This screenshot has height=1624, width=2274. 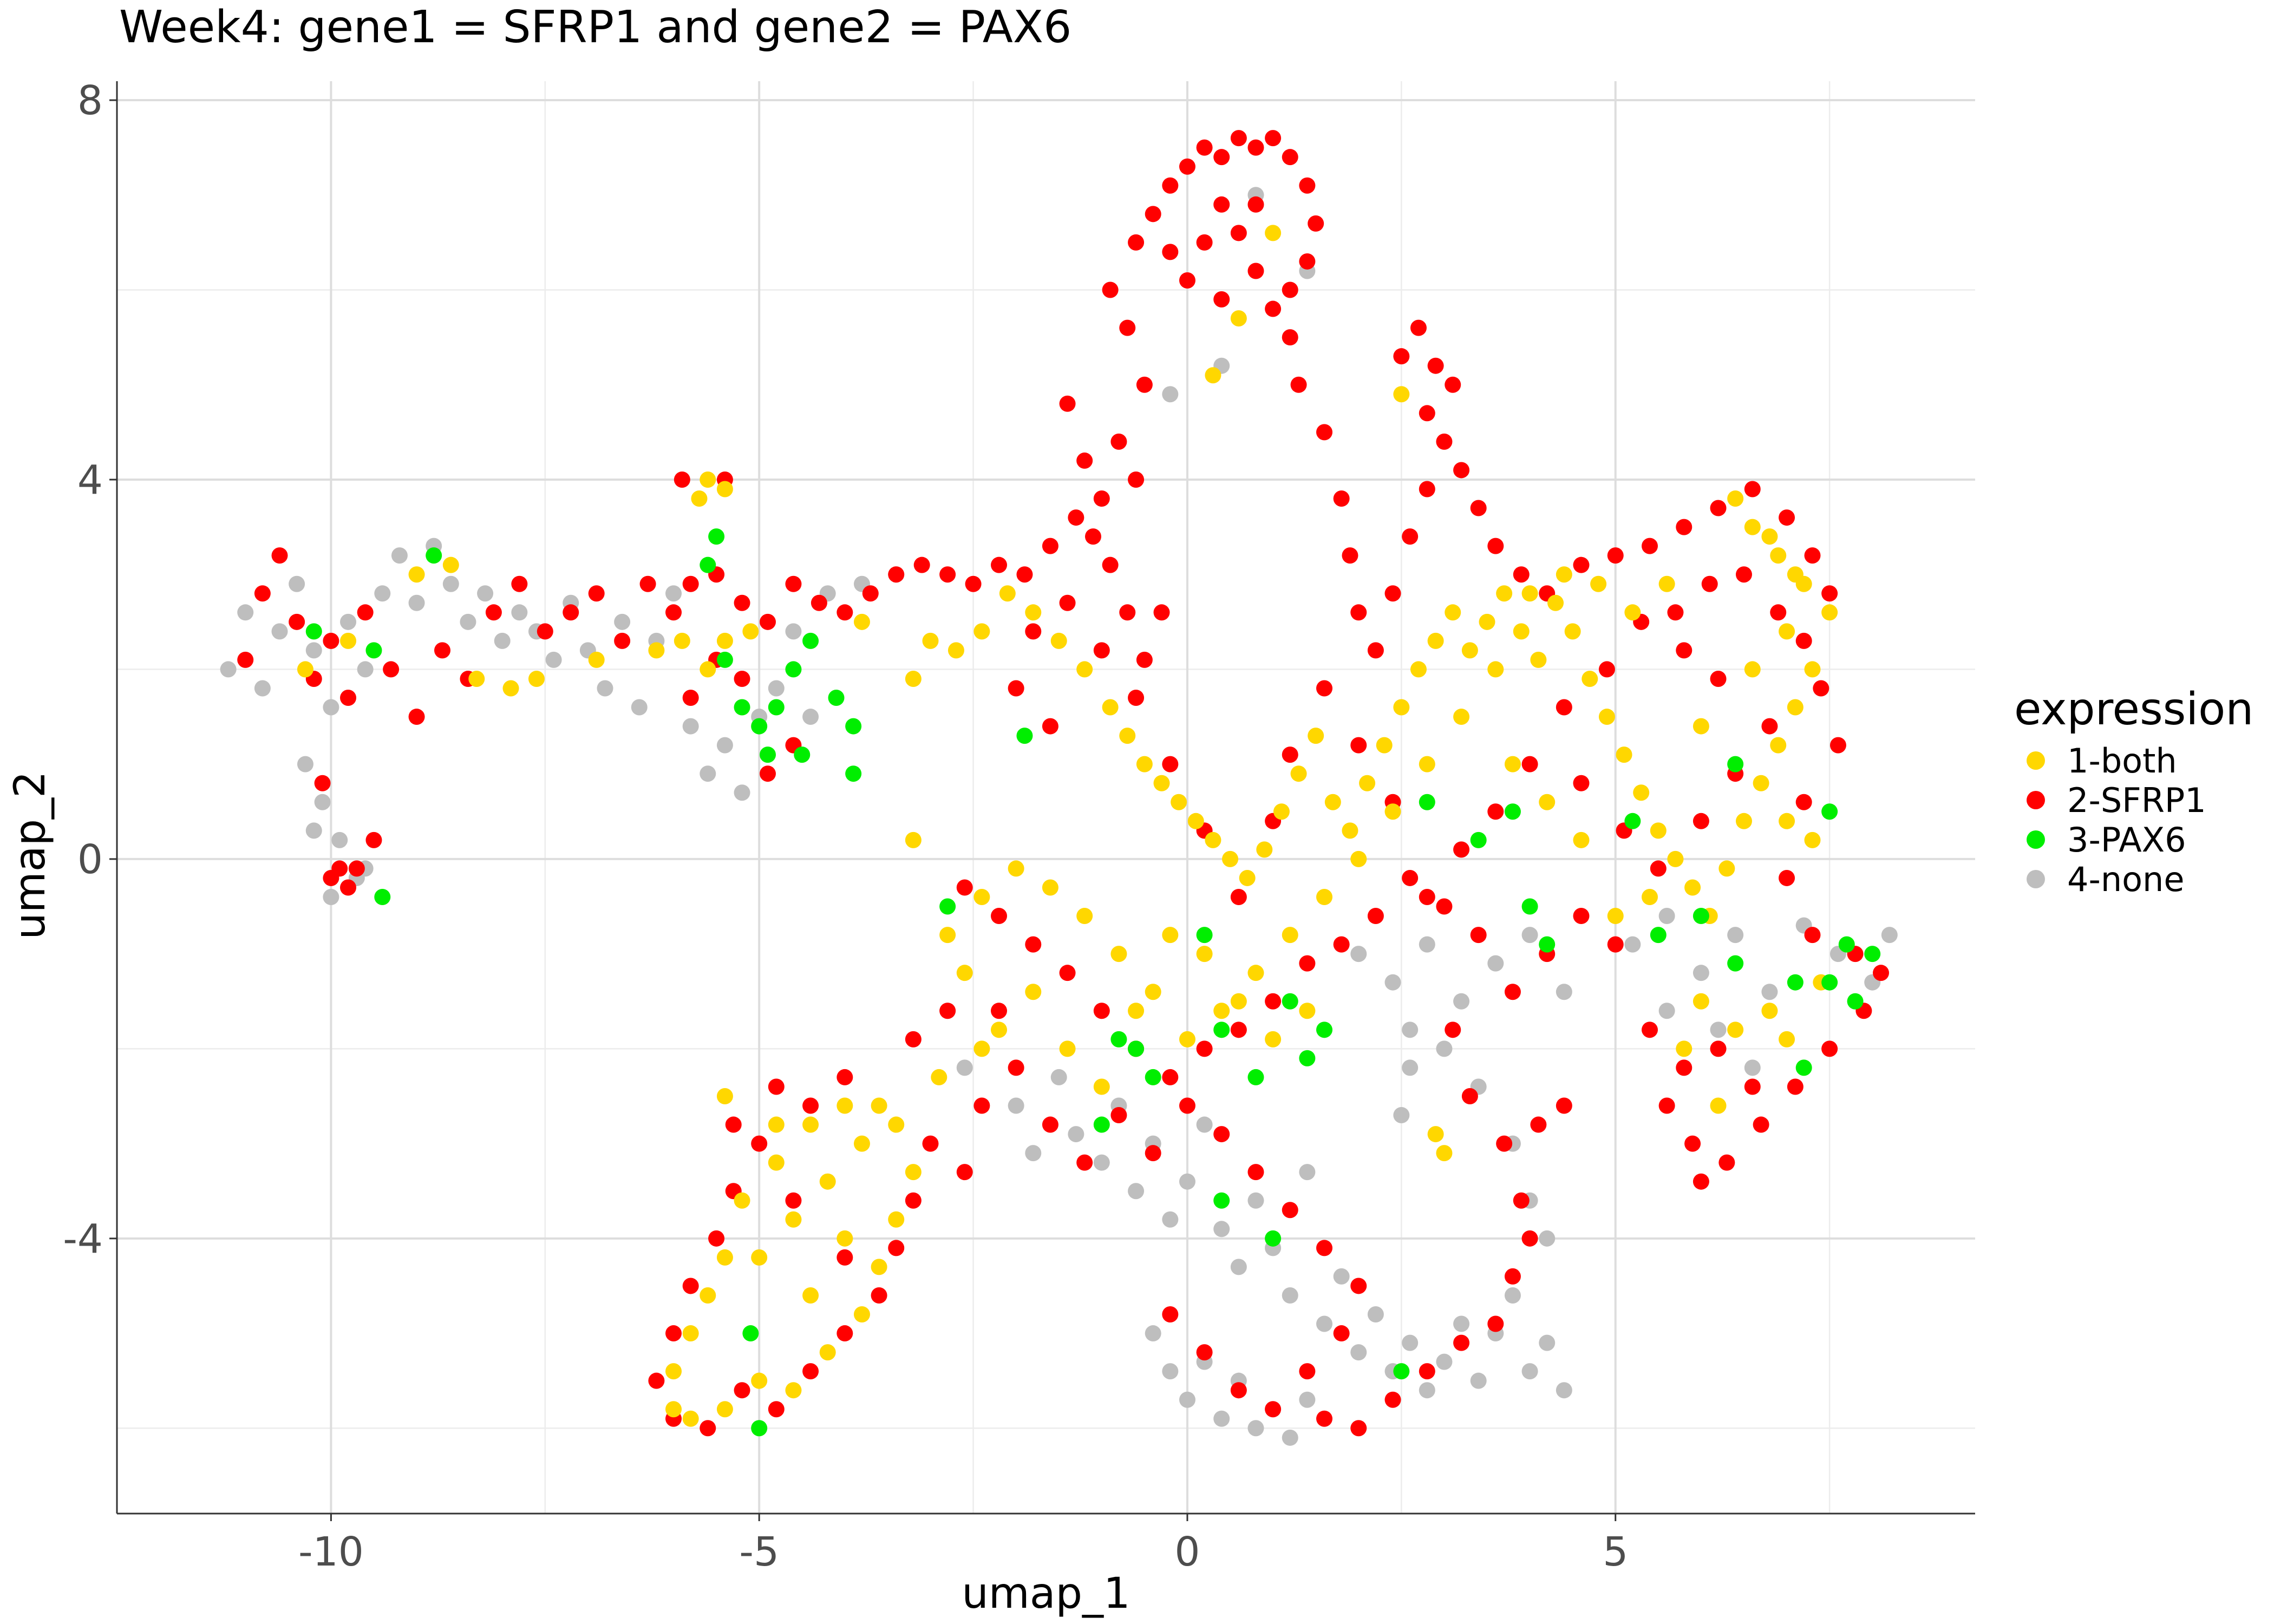 What do you see at coordinates (90, 669) in the screenshot?
I see `y-axis-ticks: -4 0 4 8` at bounding box center [90, 669].